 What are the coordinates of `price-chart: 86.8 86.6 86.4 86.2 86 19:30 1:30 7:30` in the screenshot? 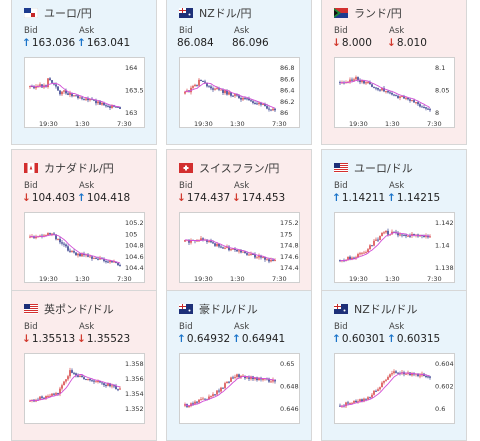 It's located at (239, 92).